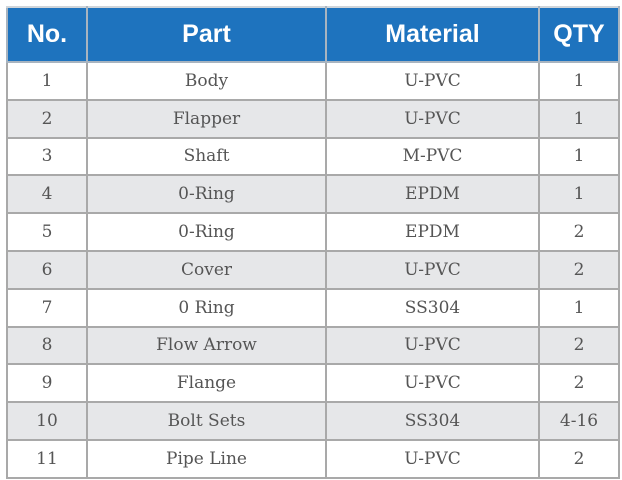 The image size is (622, 480). I want to click on cell-part: 0 Ring, so click(206, 307).